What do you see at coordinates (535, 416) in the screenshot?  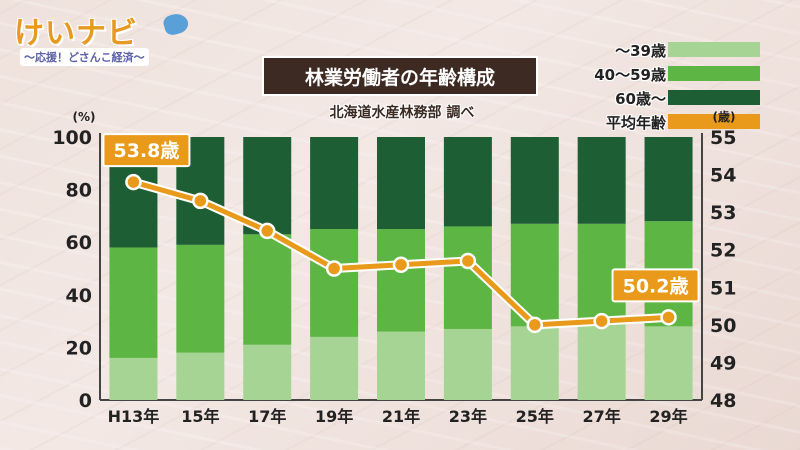 I see `x-tick-label: 25年` at bounding box center [535, 416].